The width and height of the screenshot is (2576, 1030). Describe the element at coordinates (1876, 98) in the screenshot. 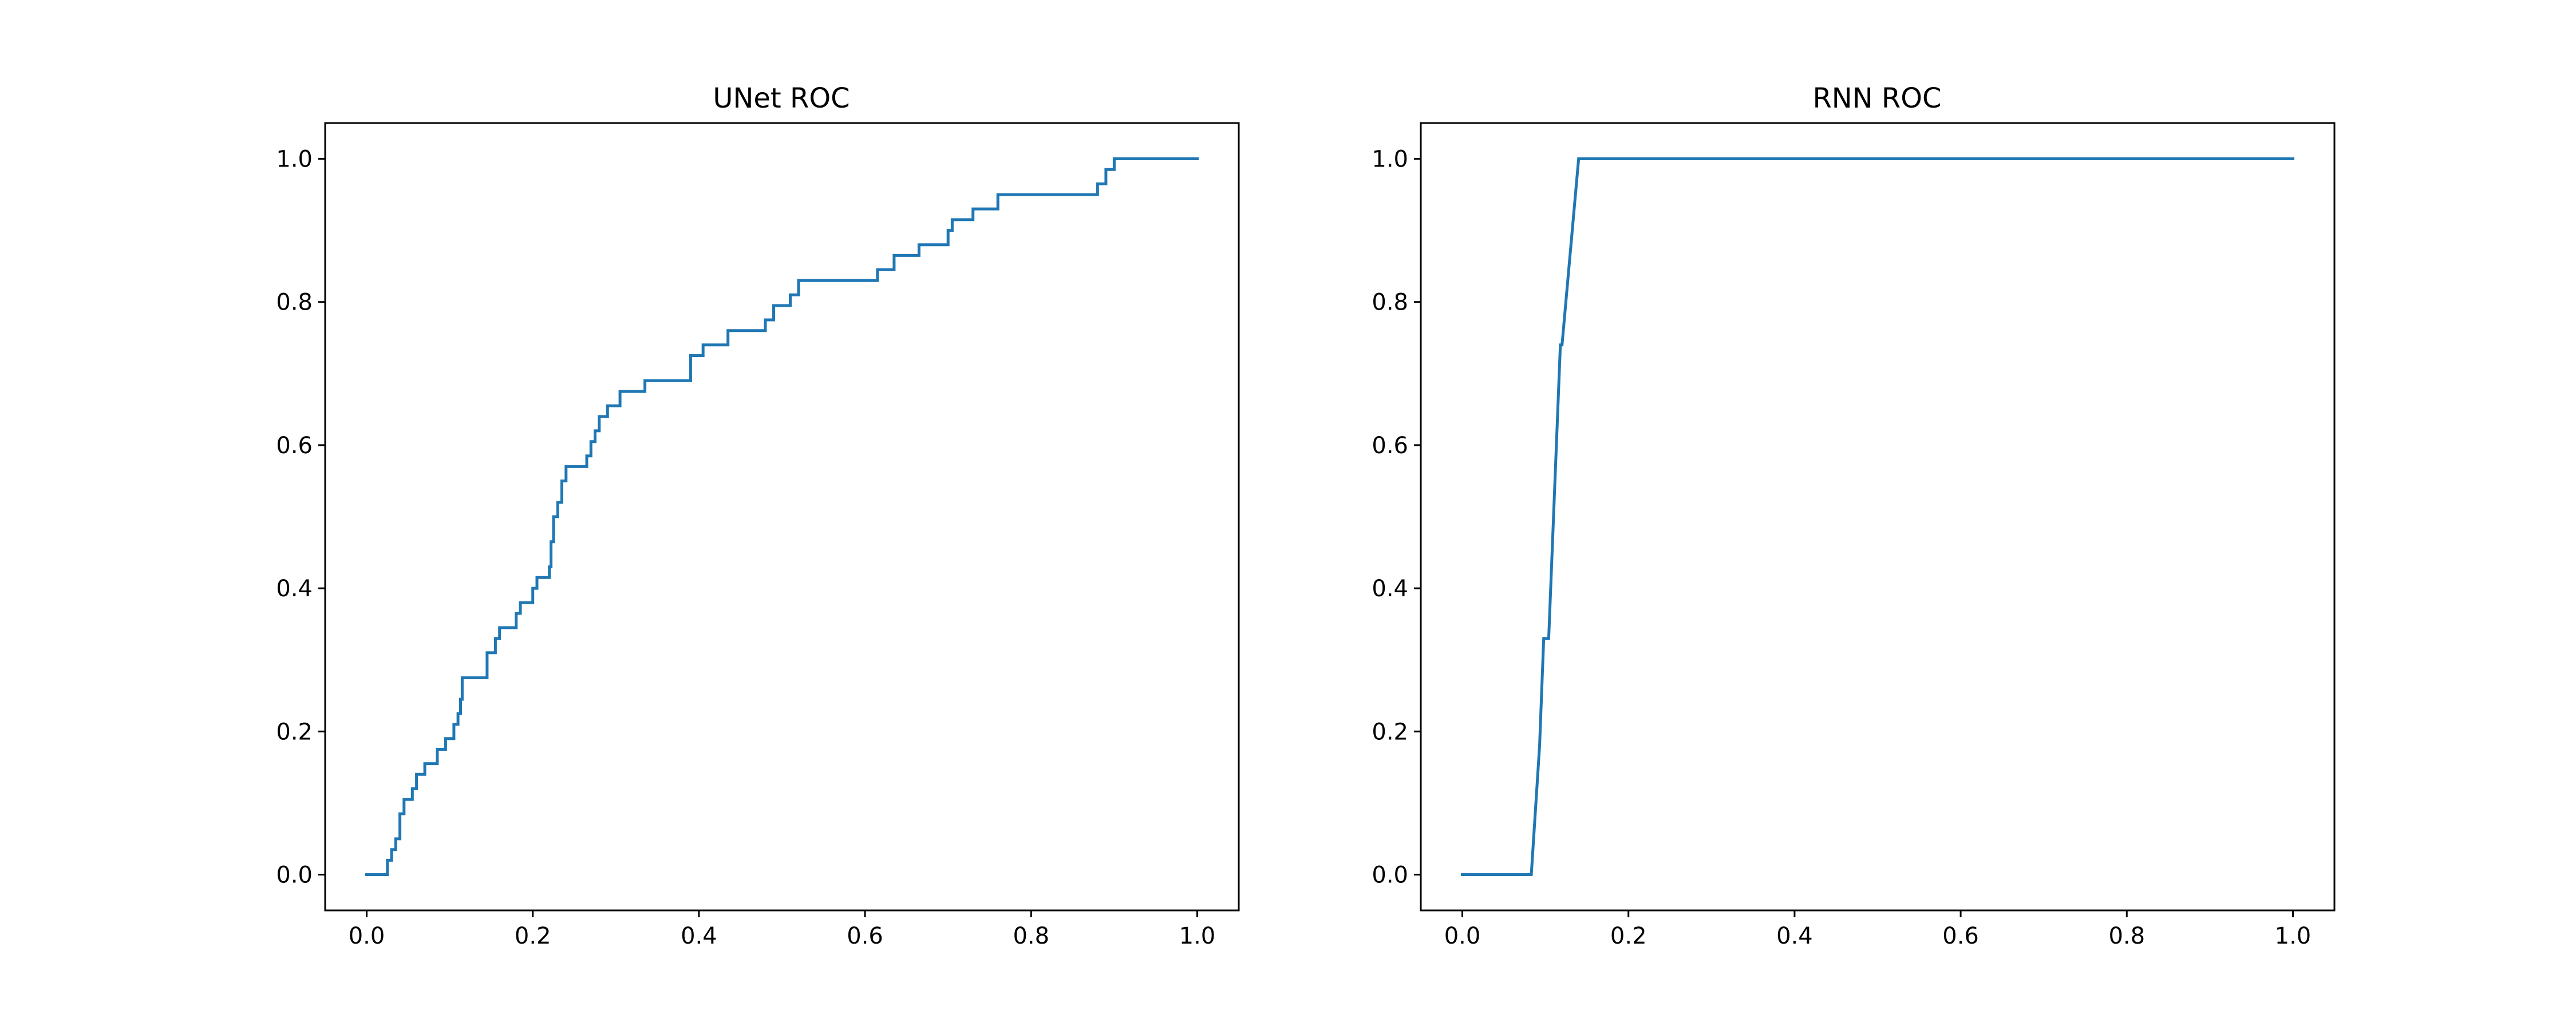

I see `chart-title: RNN ROC` at that location.